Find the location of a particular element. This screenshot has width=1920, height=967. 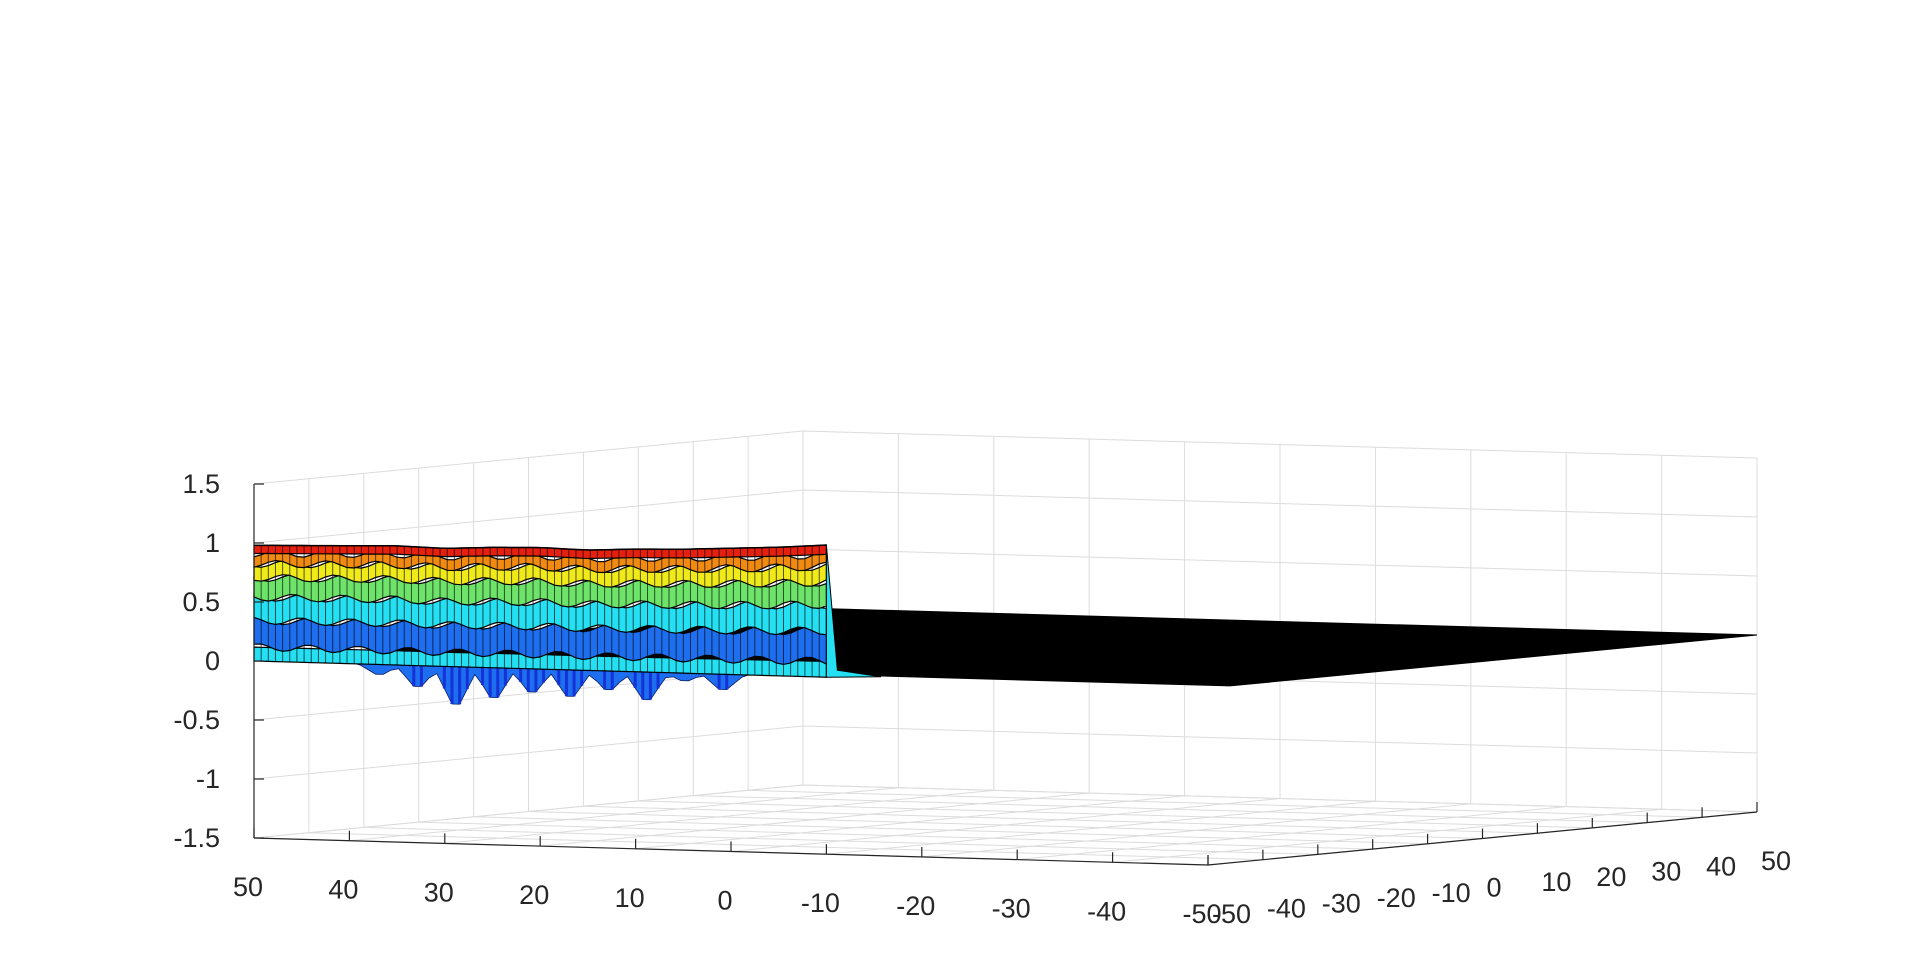

y-tick-label: 0 is located at coordinates (1494, 888).